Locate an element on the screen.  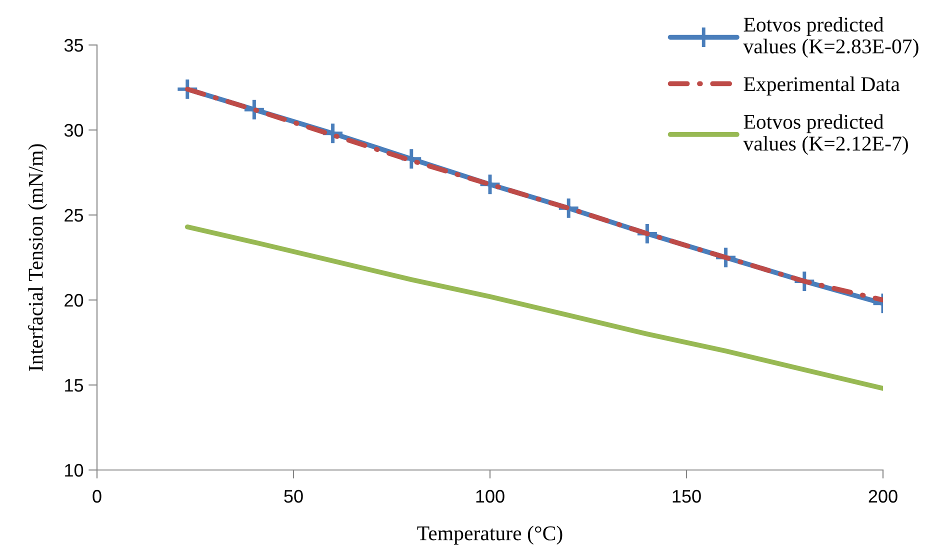
legend-label: Eotvos predicted values (K=2.12E-7) is located at coordinates (825, 134).